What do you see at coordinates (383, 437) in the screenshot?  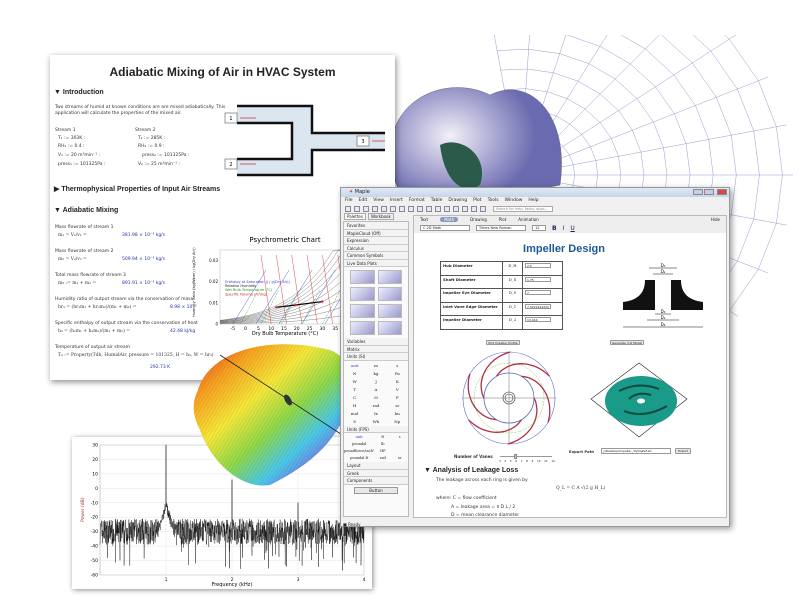 I see `unit-symbol: ft` at bounding box center [383, 437].